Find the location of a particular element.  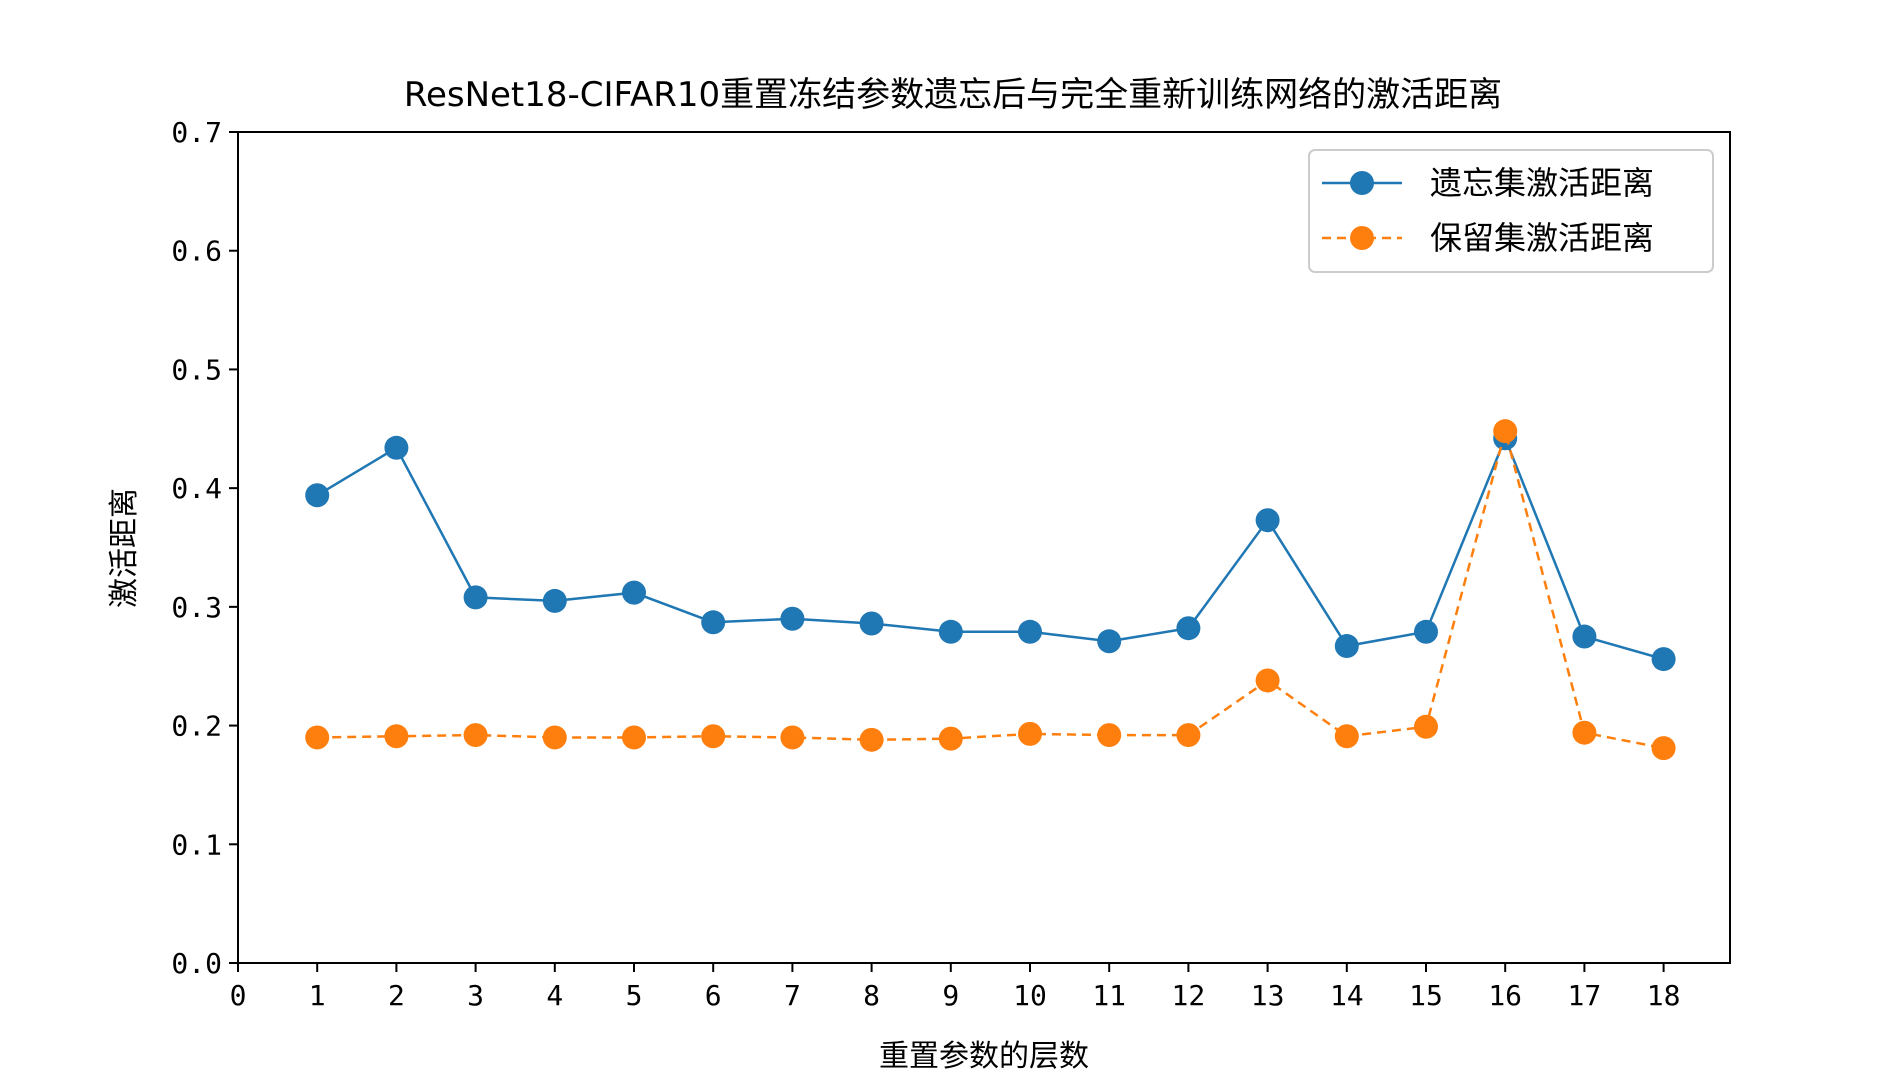

y-axis-label: 激活距离 is located at coordinates (124, 548).